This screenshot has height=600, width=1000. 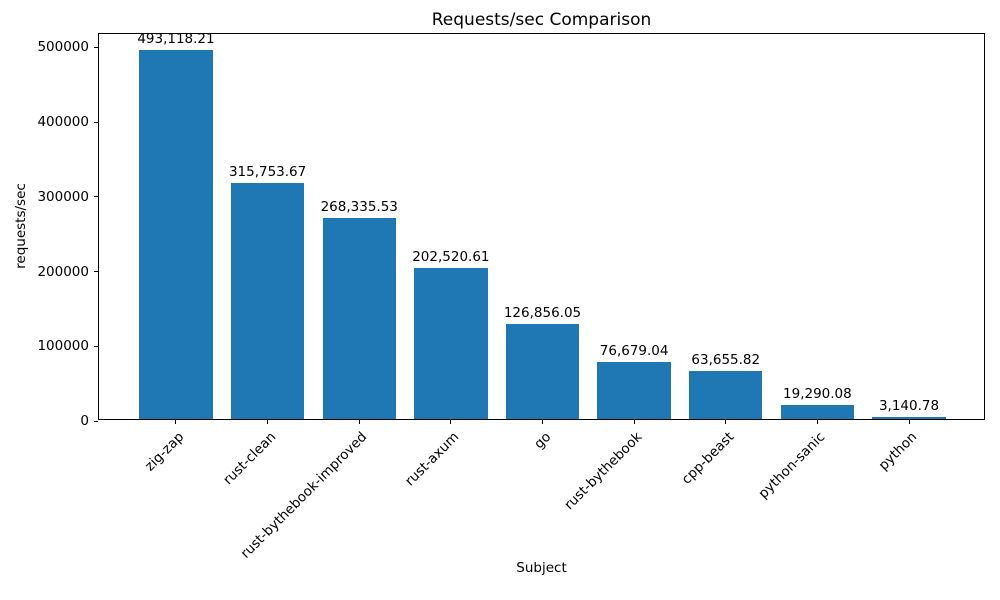 What do you see at coordinates (63, 346) in the screenshot?
I see `y-tick-label: 100000` at bounding box center [63, 346].